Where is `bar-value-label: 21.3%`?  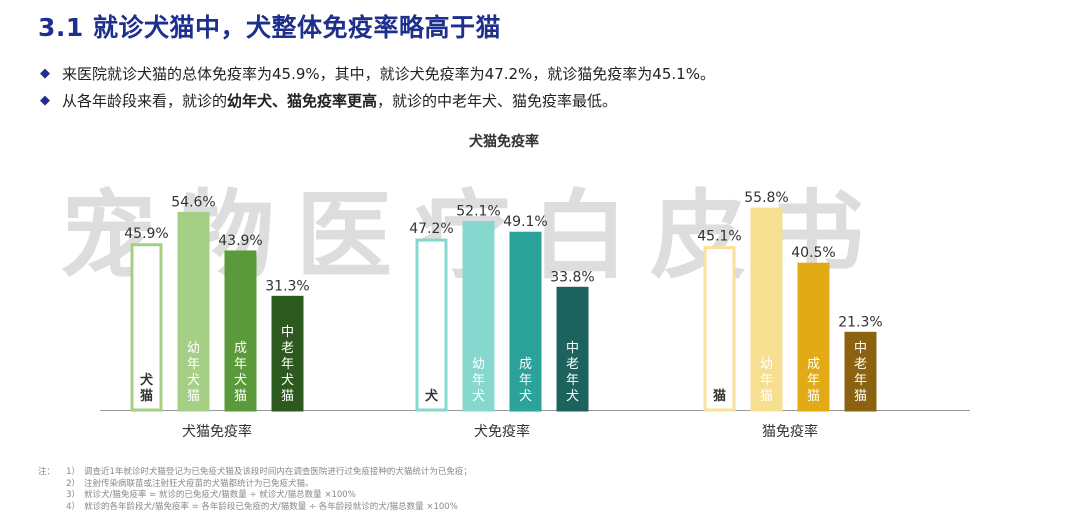
bar-value-label: 21.3% is located at coordinates (860, 322).